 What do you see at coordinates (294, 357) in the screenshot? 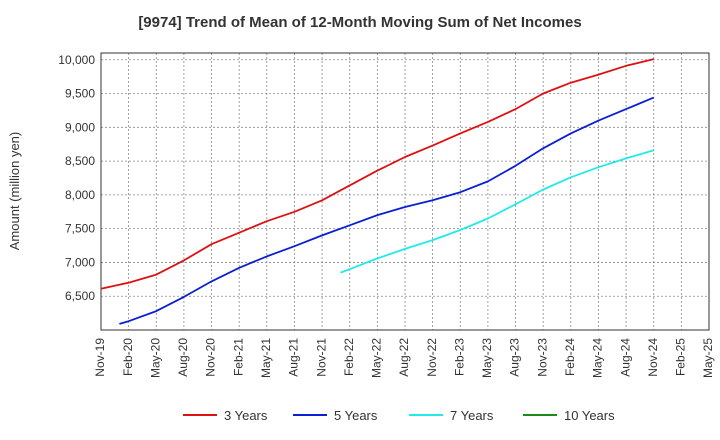
I see `x-tick-label: Aug-21` at bounding box center [294, 357].